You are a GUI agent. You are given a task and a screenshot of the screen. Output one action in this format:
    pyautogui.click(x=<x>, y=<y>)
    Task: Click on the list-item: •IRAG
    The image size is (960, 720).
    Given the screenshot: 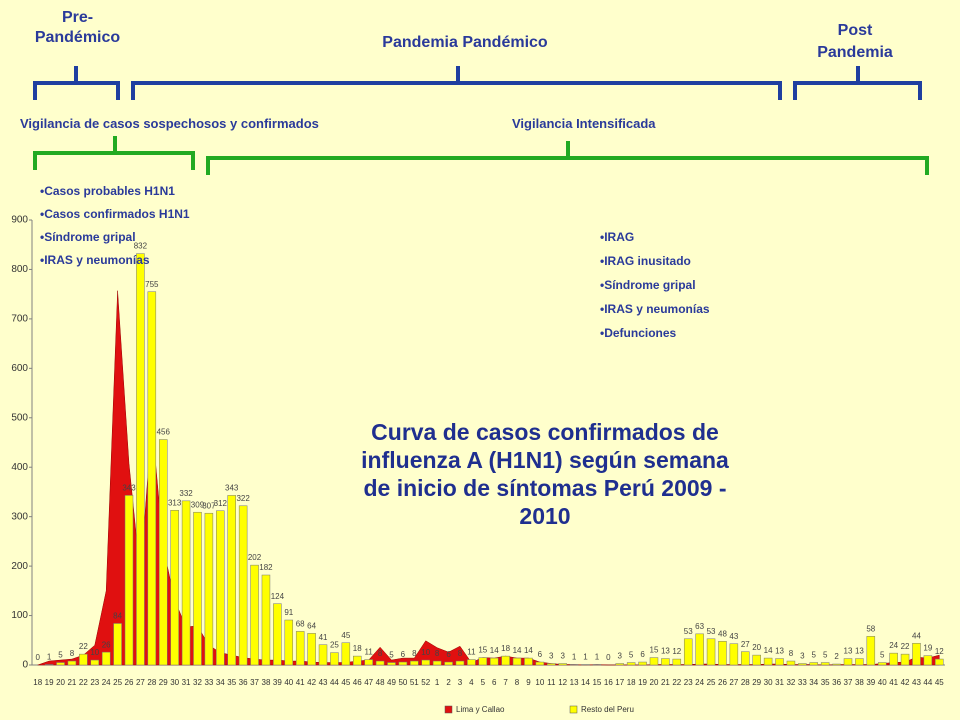 What is the action you would take?
    pyautogui.click(x=617, y=237)
    